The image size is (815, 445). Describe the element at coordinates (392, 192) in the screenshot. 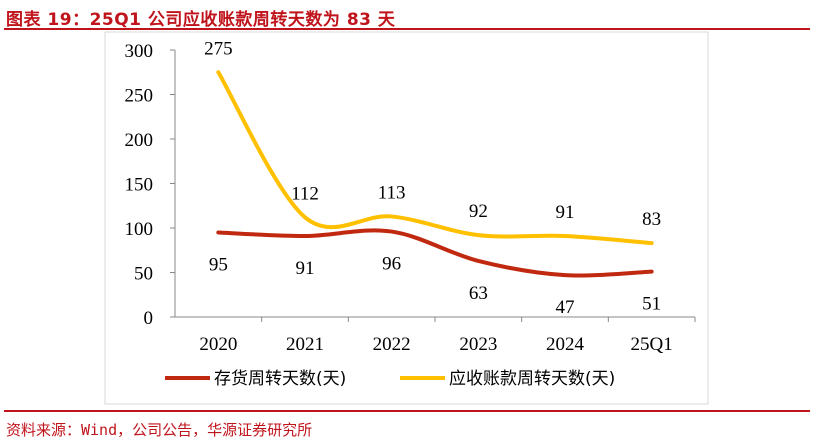

I see `data-label: 113` at that location.